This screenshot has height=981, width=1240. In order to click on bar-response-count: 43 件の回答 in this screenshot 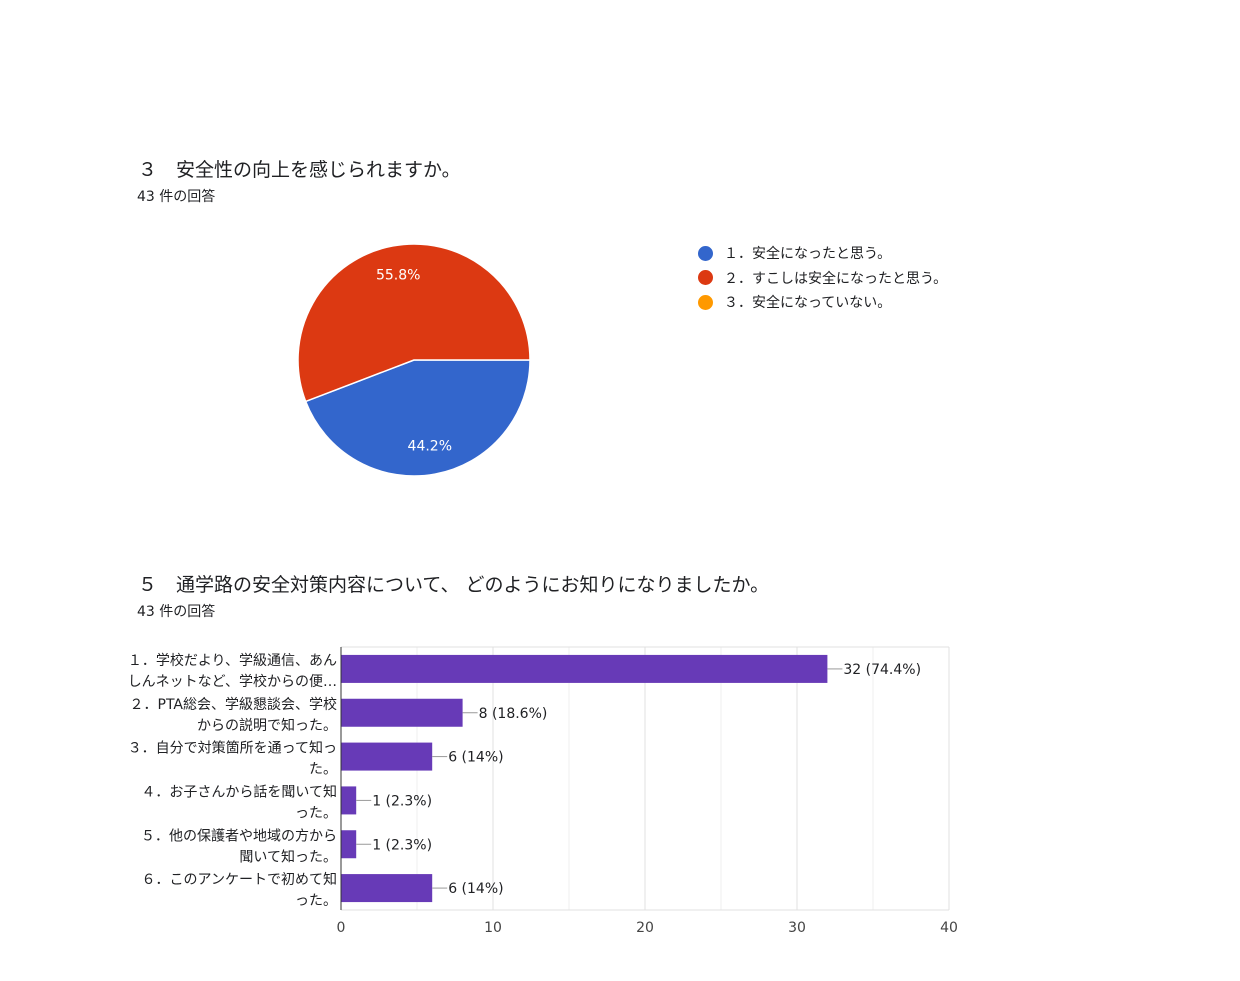, I will do `click(176, 612)`.